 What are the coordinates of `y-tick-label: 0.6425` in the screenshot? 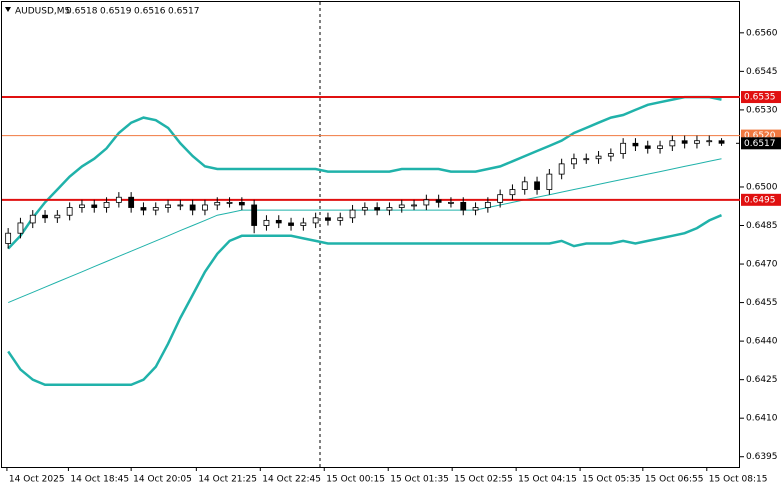 It's located at (762, 380).